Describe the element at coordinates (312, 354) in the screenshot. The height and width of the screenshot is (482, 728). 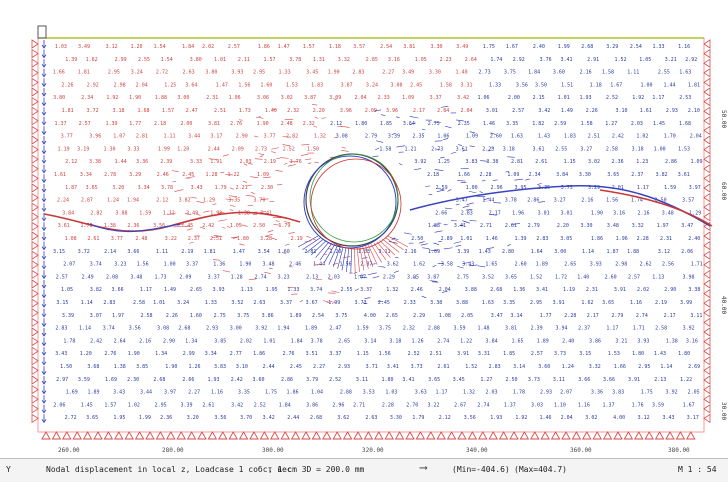
I see `node-value: 3.51` at that location.